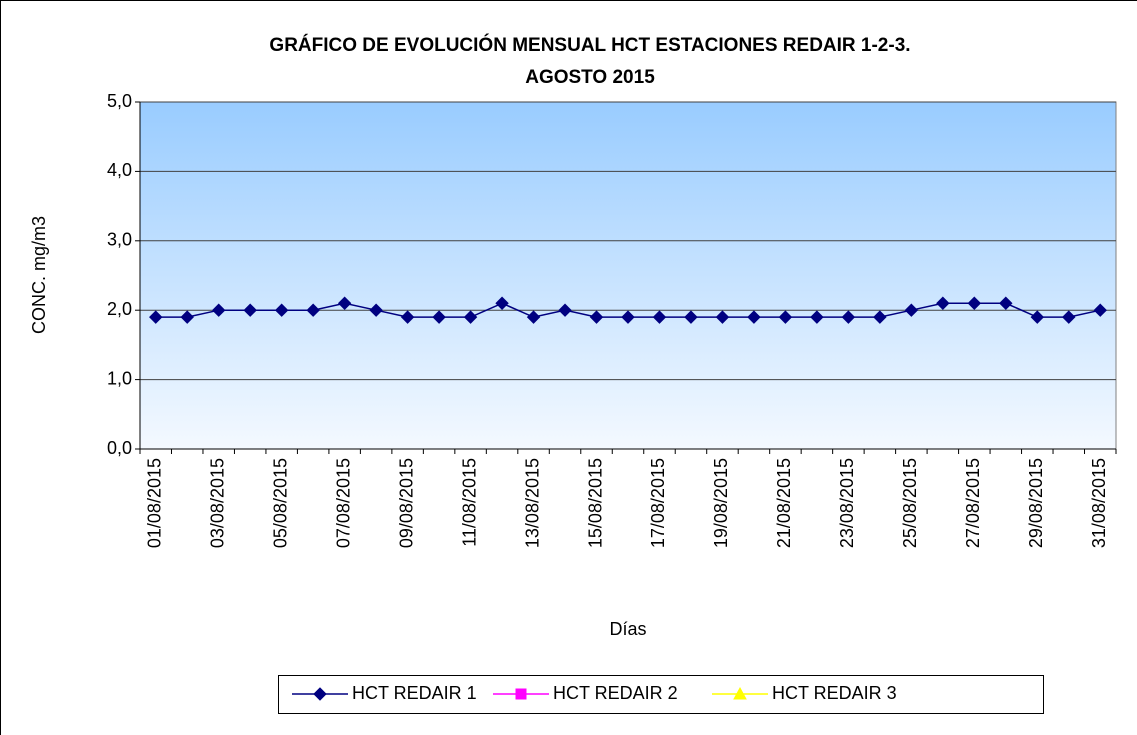  I want to click on x-axis-label: Días, so click(627, 629).